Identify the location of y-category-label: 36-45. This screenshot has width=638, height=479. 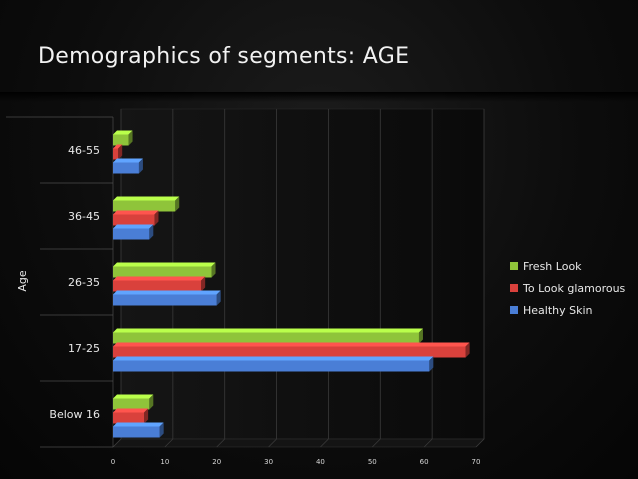
(84, 216).